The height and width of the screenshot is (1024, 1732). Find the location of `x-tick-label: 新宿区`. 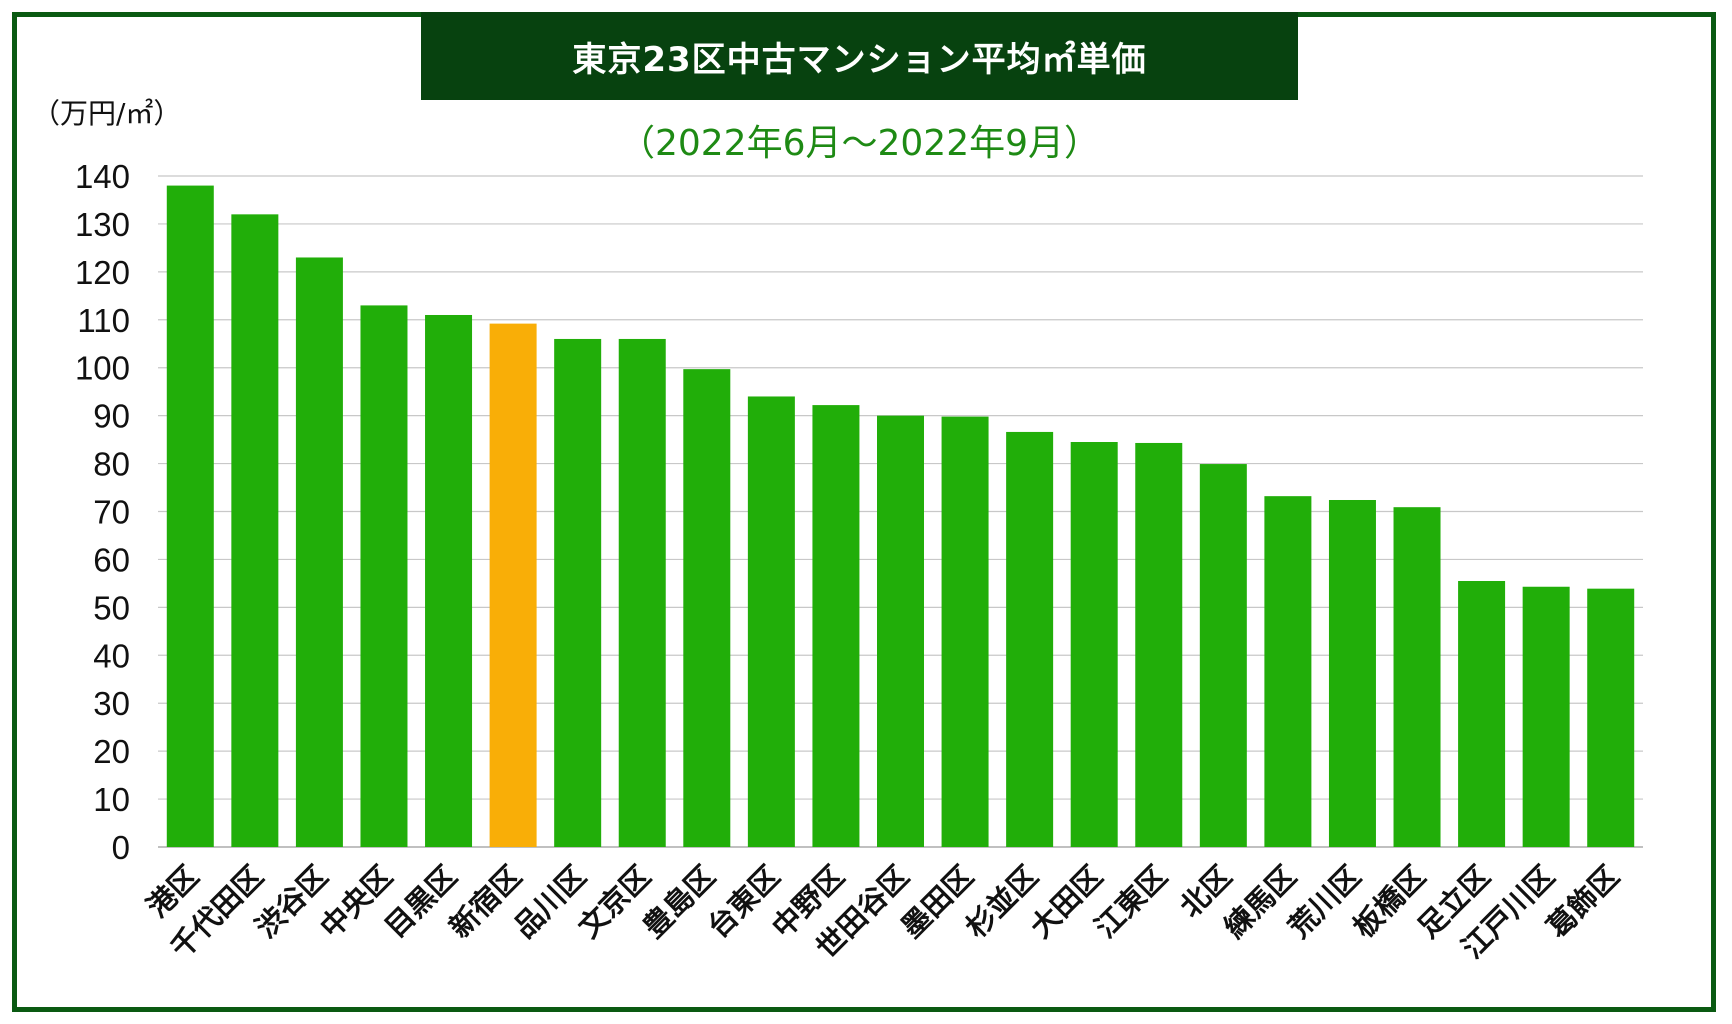

x-tick-label: 新宿区 is located at coordinates (485, 902).